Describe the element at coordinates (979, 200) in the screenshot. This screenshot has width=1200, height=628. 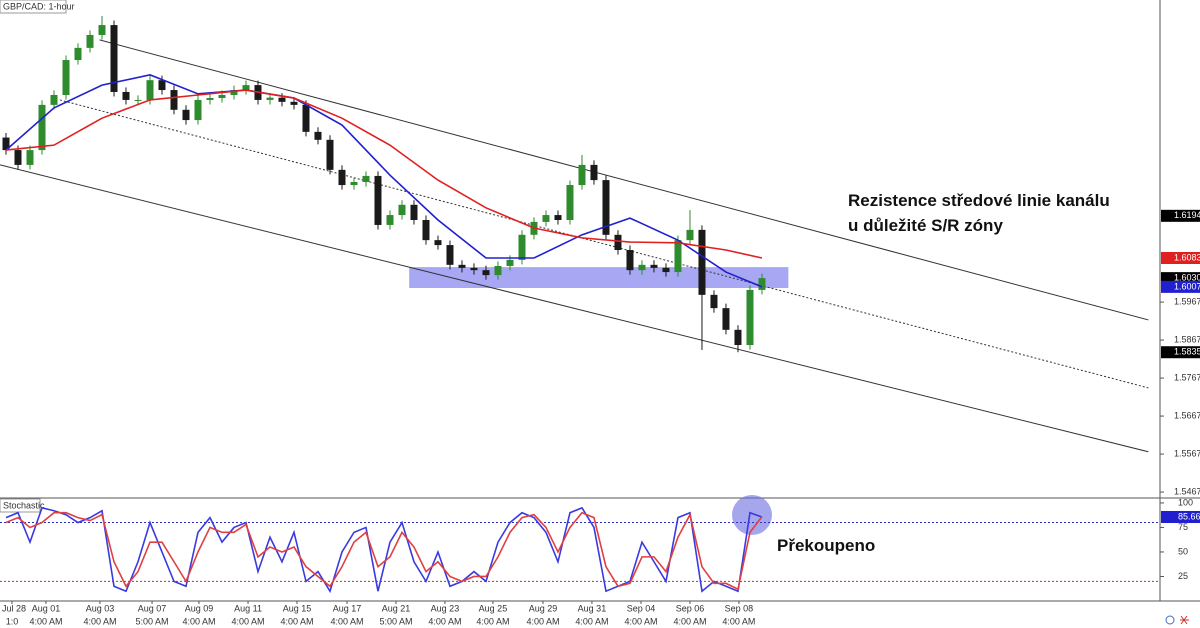
I see `annotation: Rezistence středové linie kanálu` at that location.